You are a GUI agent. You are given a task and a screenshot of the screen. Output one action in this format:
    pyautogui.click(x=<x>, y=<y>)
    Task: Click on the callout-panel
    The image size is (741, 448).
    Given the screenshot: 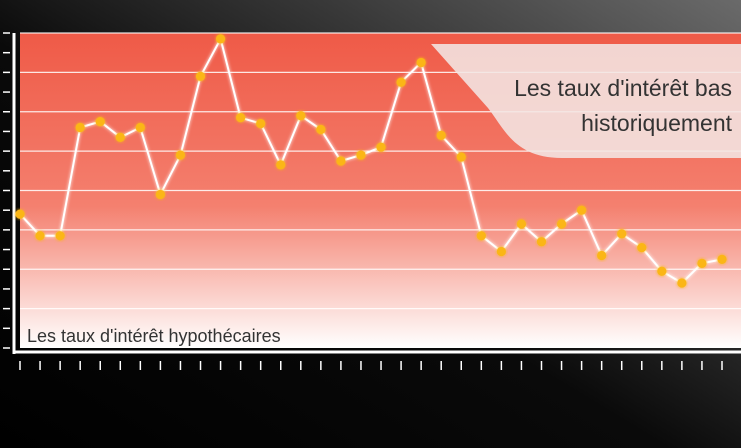 What is the action you would take?
    pyautogui.click(x=586, y=101)
    